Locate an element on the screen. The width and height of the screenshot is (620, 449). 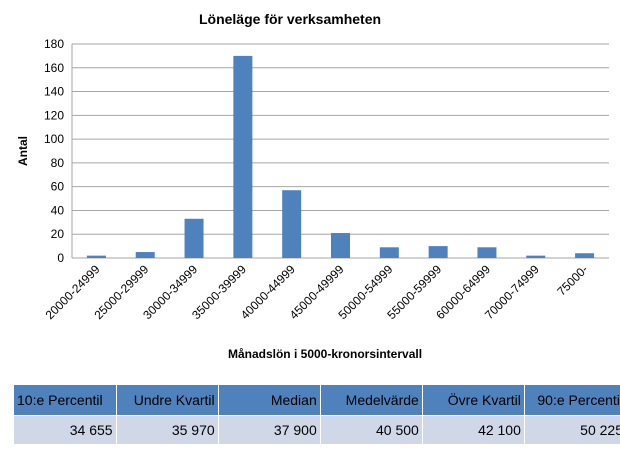
header-10th-percentile: 10:e Percentil is located at coordinates (65, 400).